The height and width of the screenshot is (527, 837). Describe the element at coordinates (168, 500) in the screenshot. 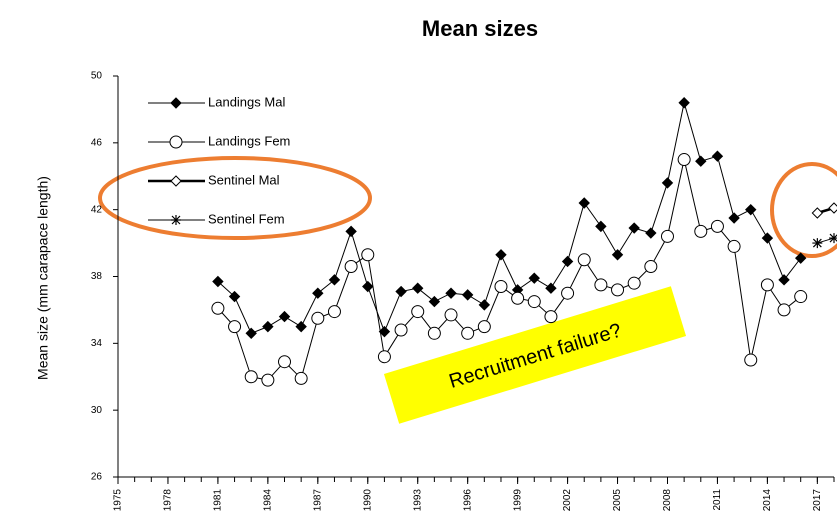

I see `x-tick-label: 1978` at that location.